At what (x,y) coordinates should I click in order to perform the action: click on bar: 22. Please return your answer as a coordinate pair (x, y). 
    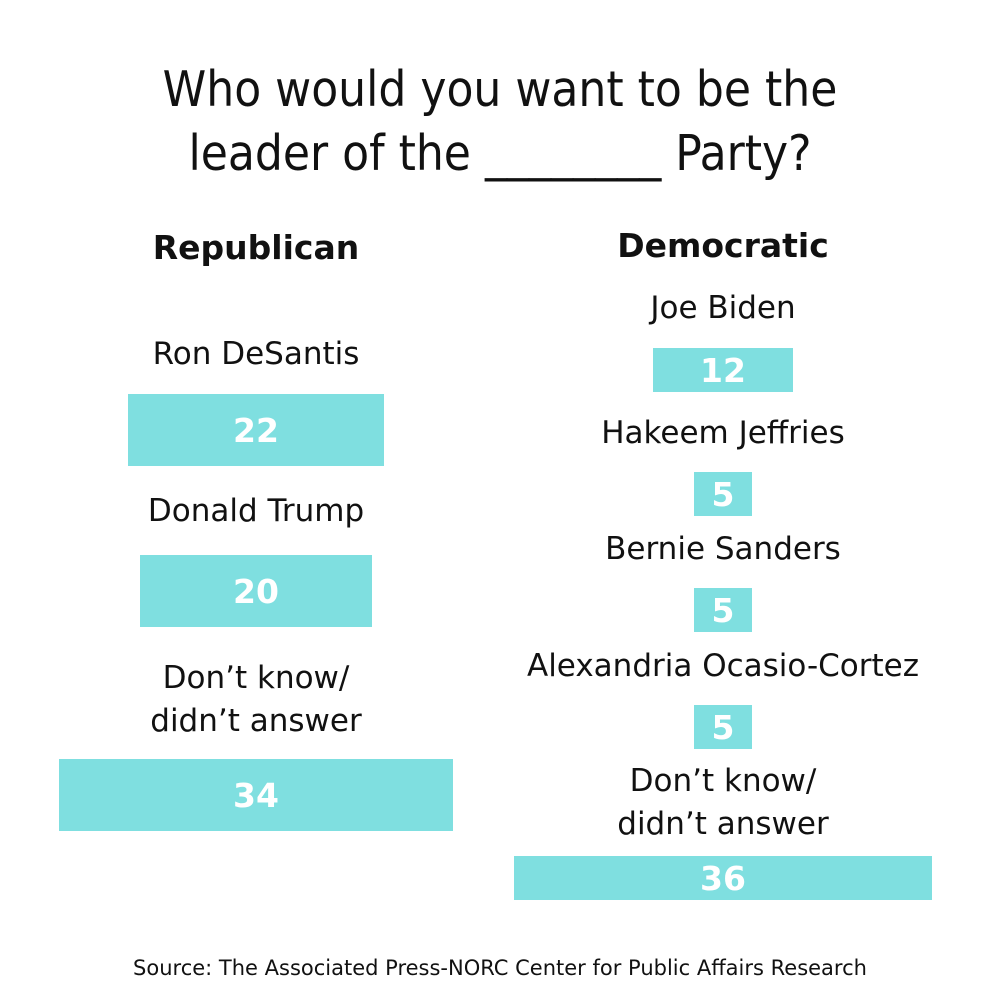
    Looking at the image, I should click on (256, 430).